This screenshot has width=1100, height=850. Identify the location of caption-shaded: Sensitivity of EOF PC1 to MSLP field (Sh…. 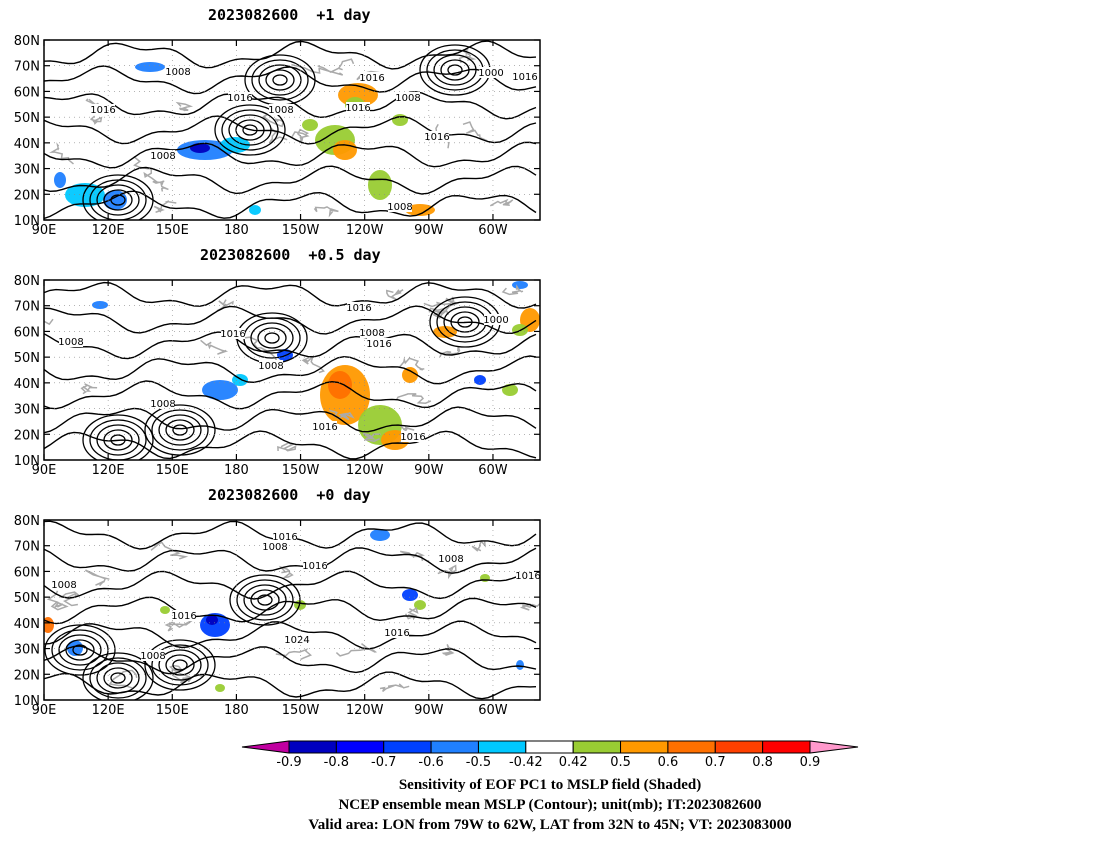
(550, 785).